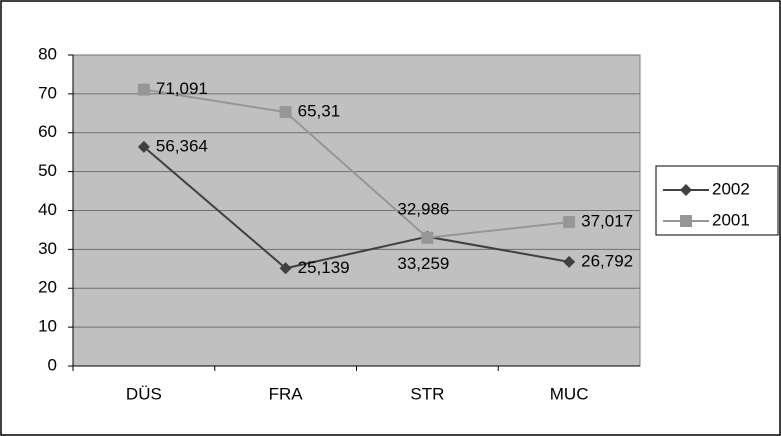 This screenshot has height=436, width=781. What do you see at coordinates (47, 209) in the screenshot?
I see `y-tick-label: 40` at bounding box center [47, 209].